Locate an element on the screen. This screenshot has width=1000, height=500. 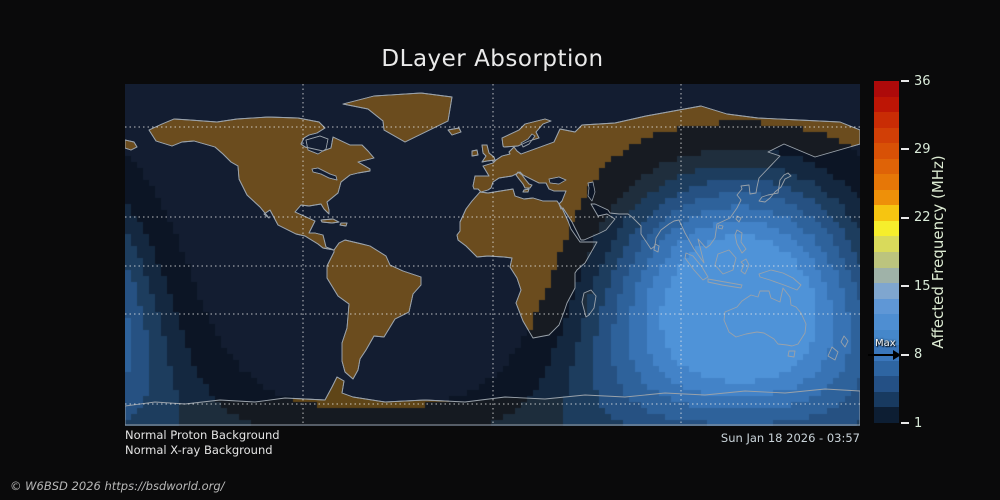
colorbar-tick-22: 22 is located at coordinates (916, 218).